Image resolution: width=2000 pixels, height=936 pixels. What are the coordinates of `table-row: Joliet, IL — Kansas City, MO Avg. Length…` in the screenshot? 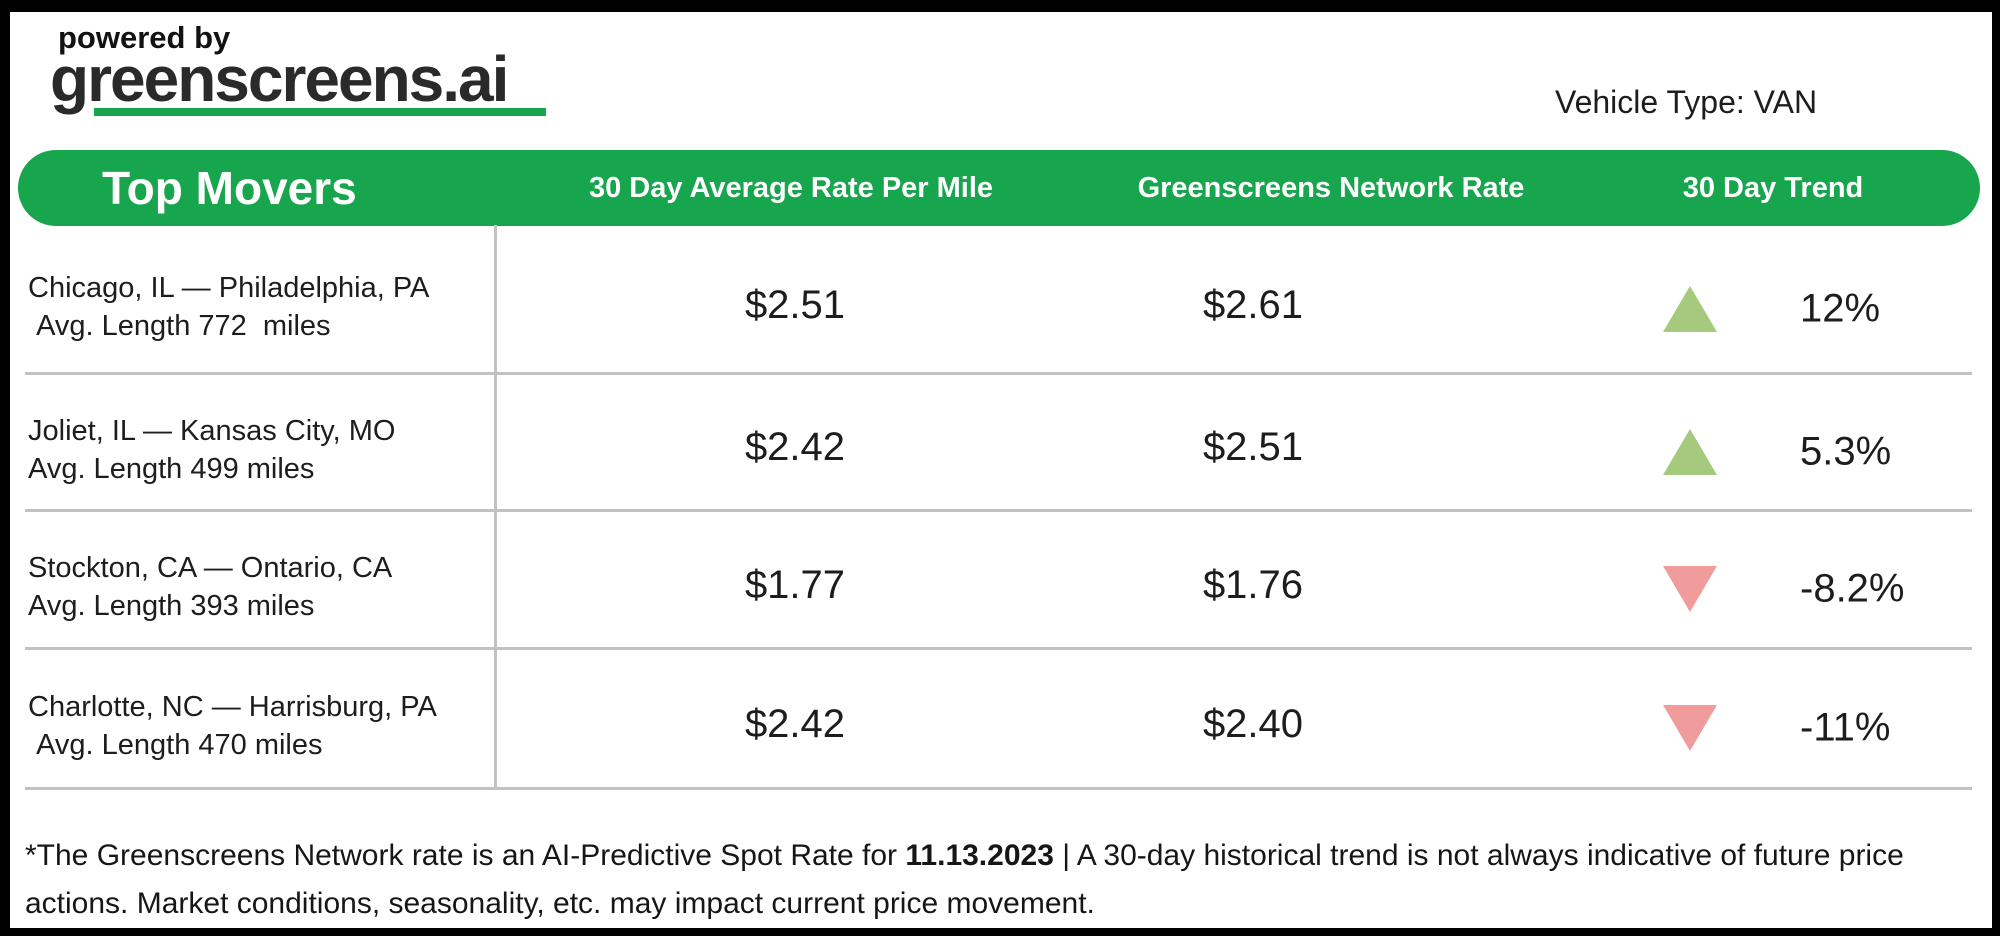 It's located at (1001, 442).